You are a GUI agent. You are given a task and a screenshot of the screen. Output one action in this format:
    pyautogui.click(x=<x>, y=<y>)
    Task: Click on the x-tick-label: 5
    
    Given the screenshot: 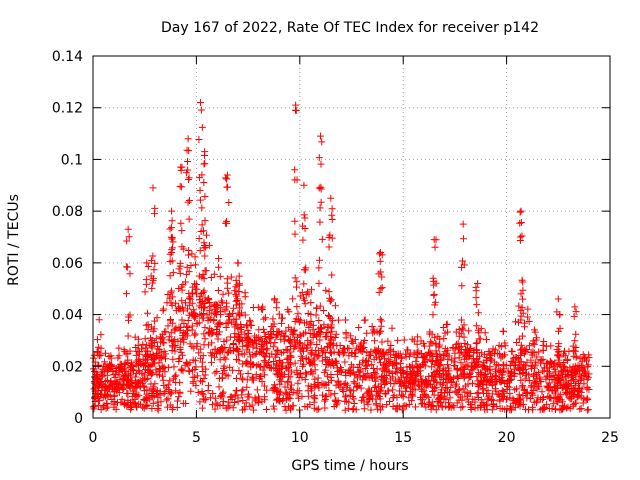 What is the action you would take?
    pyautogui.click(x=196, y=438)
    